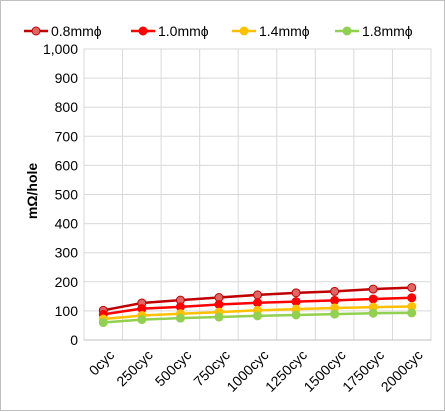 The width and height of the screenshot is (445, 412). What do you see at coordinates (67, 282) in the screenshot?
I see `y-tick-label: 200` at bounding box center [67, 282].